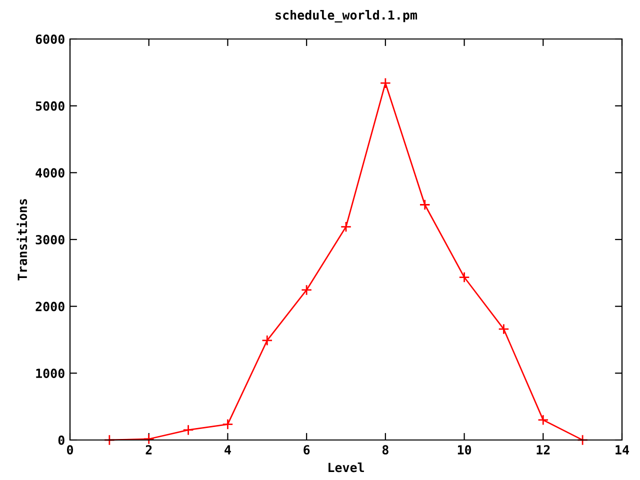  I want to click on x-tick-label: 12, so click(543, 449).